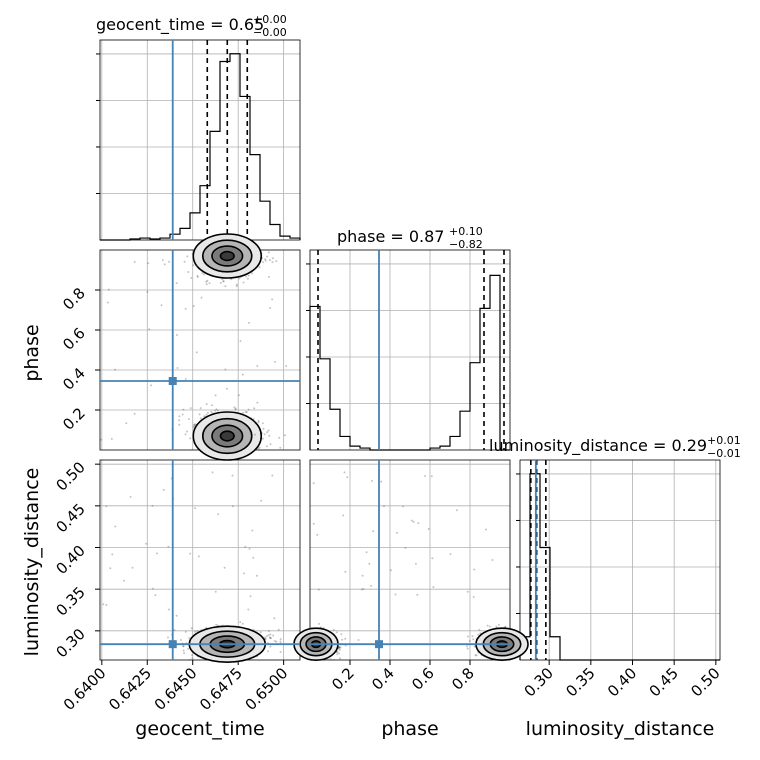 Image resolution: width=760 pixels, height=760 pixels. What do you see at coordinates (466, 244) in the screenshot?
I see `title-phase-minus: −0.82` at bounding box center [466, 244].